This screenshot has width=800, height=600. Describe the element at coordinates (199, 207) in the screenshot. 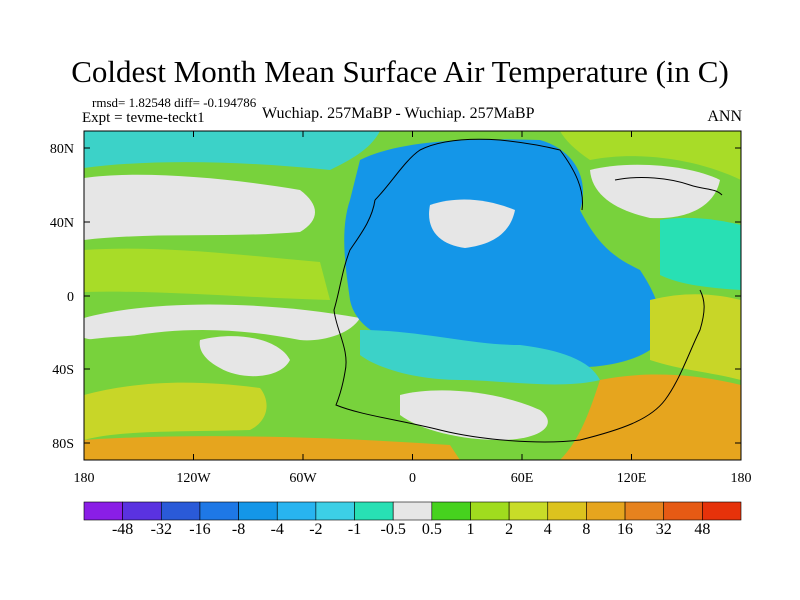

I see `patch-north-grey-pacific` at that location.